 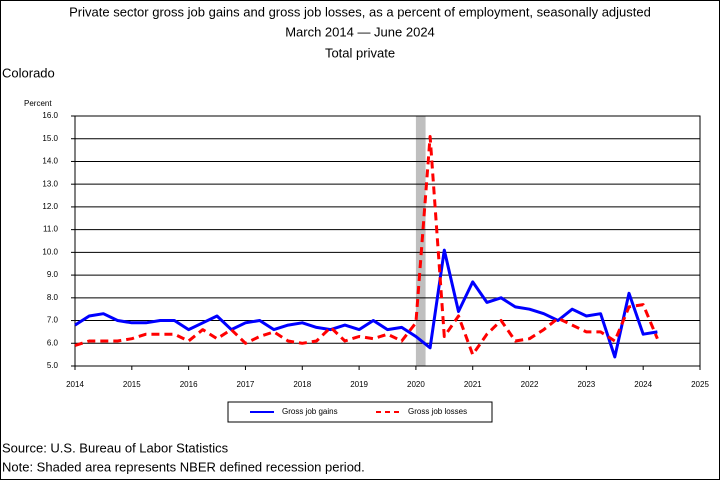 I want to click on x-tick-label: 2023, so click(x=586, y=384).